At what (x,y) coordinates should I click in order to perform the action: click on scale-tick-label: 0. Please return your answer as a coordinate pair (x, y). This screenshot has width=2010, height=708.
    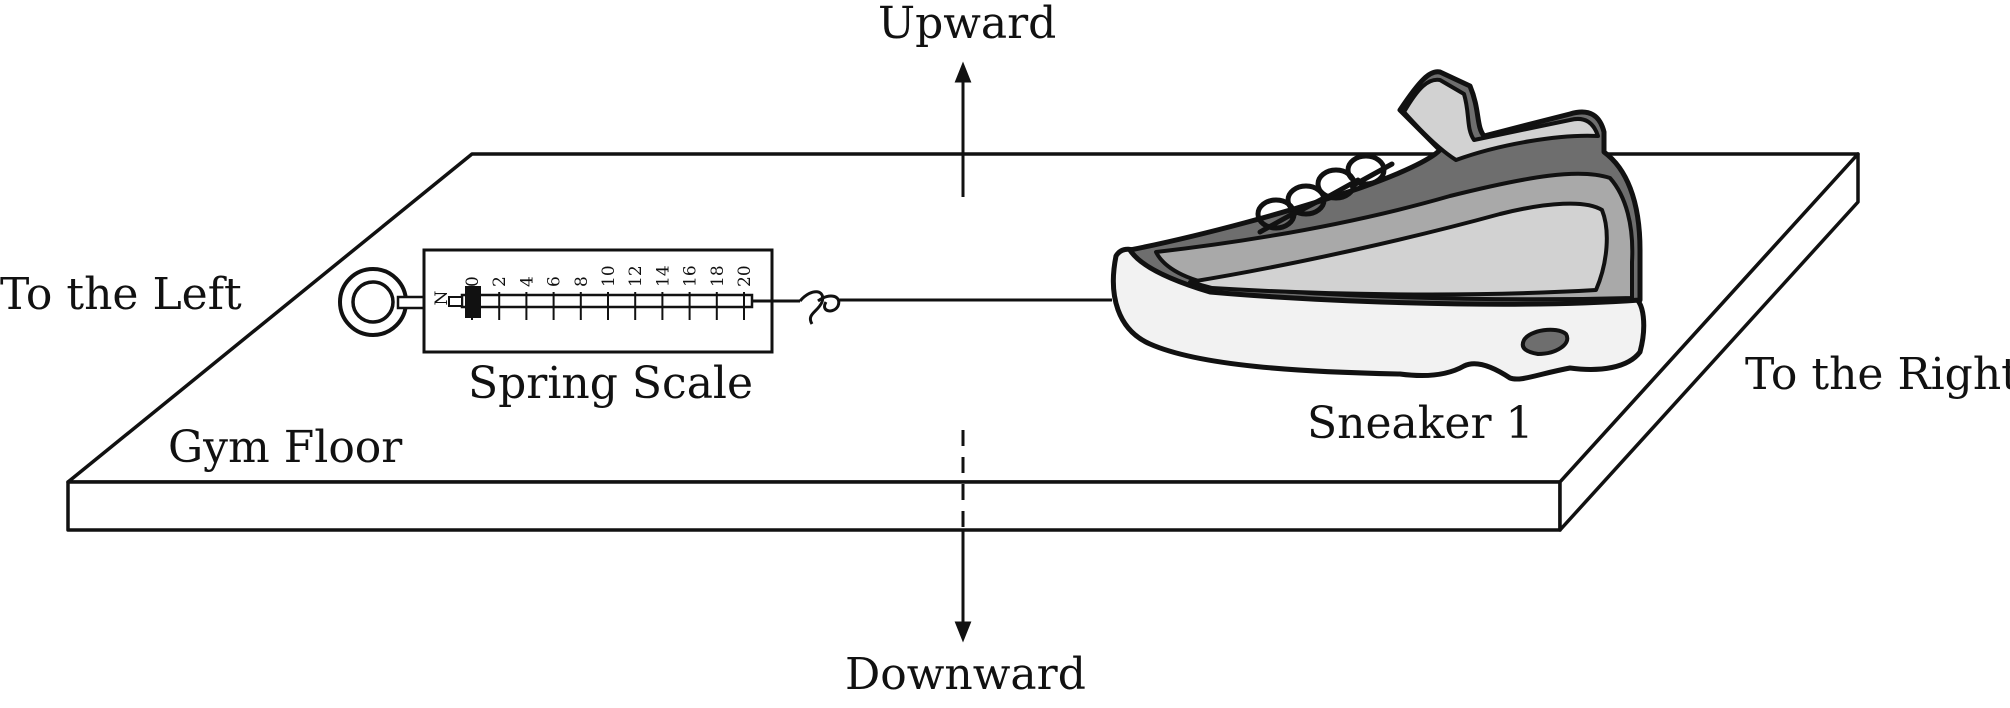
    Looking at the image, I should click on (473, 281).